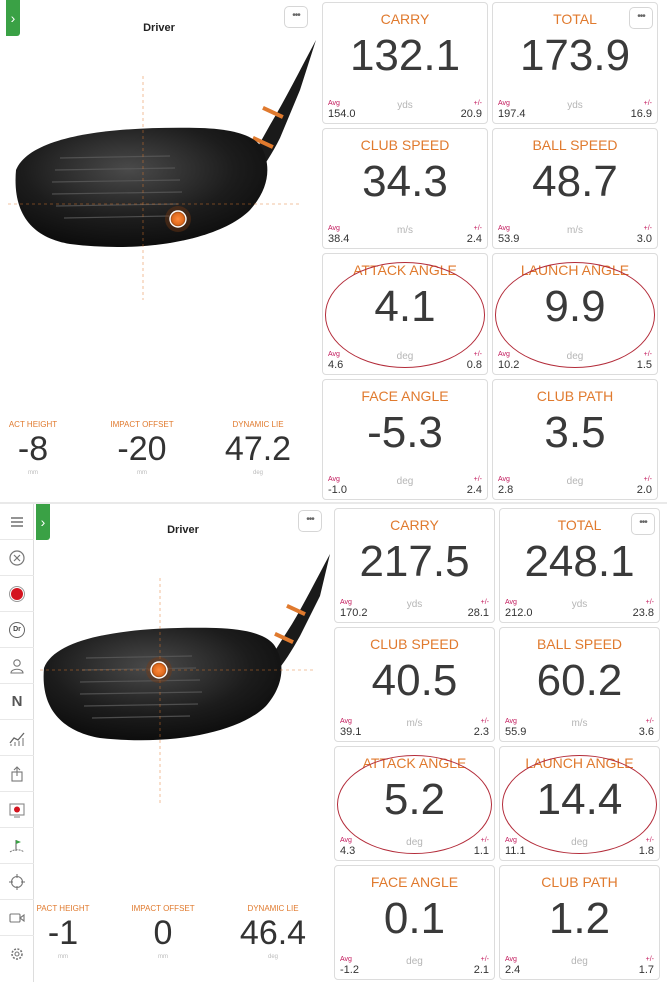 The height and width of the screenshot is (982, 667). What do you see at coordinates (579, 680) in the screenshot?
I see `tile-value: 60.2` at bounding box center [579, 680].